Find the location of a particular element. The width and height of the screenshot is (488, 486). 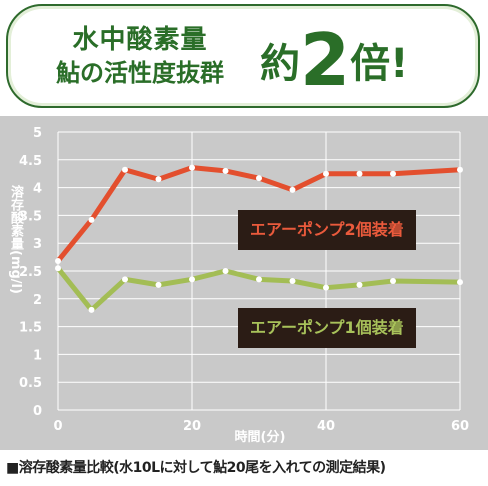

y-tick-label: 1 is located at coordinates (37, 355).